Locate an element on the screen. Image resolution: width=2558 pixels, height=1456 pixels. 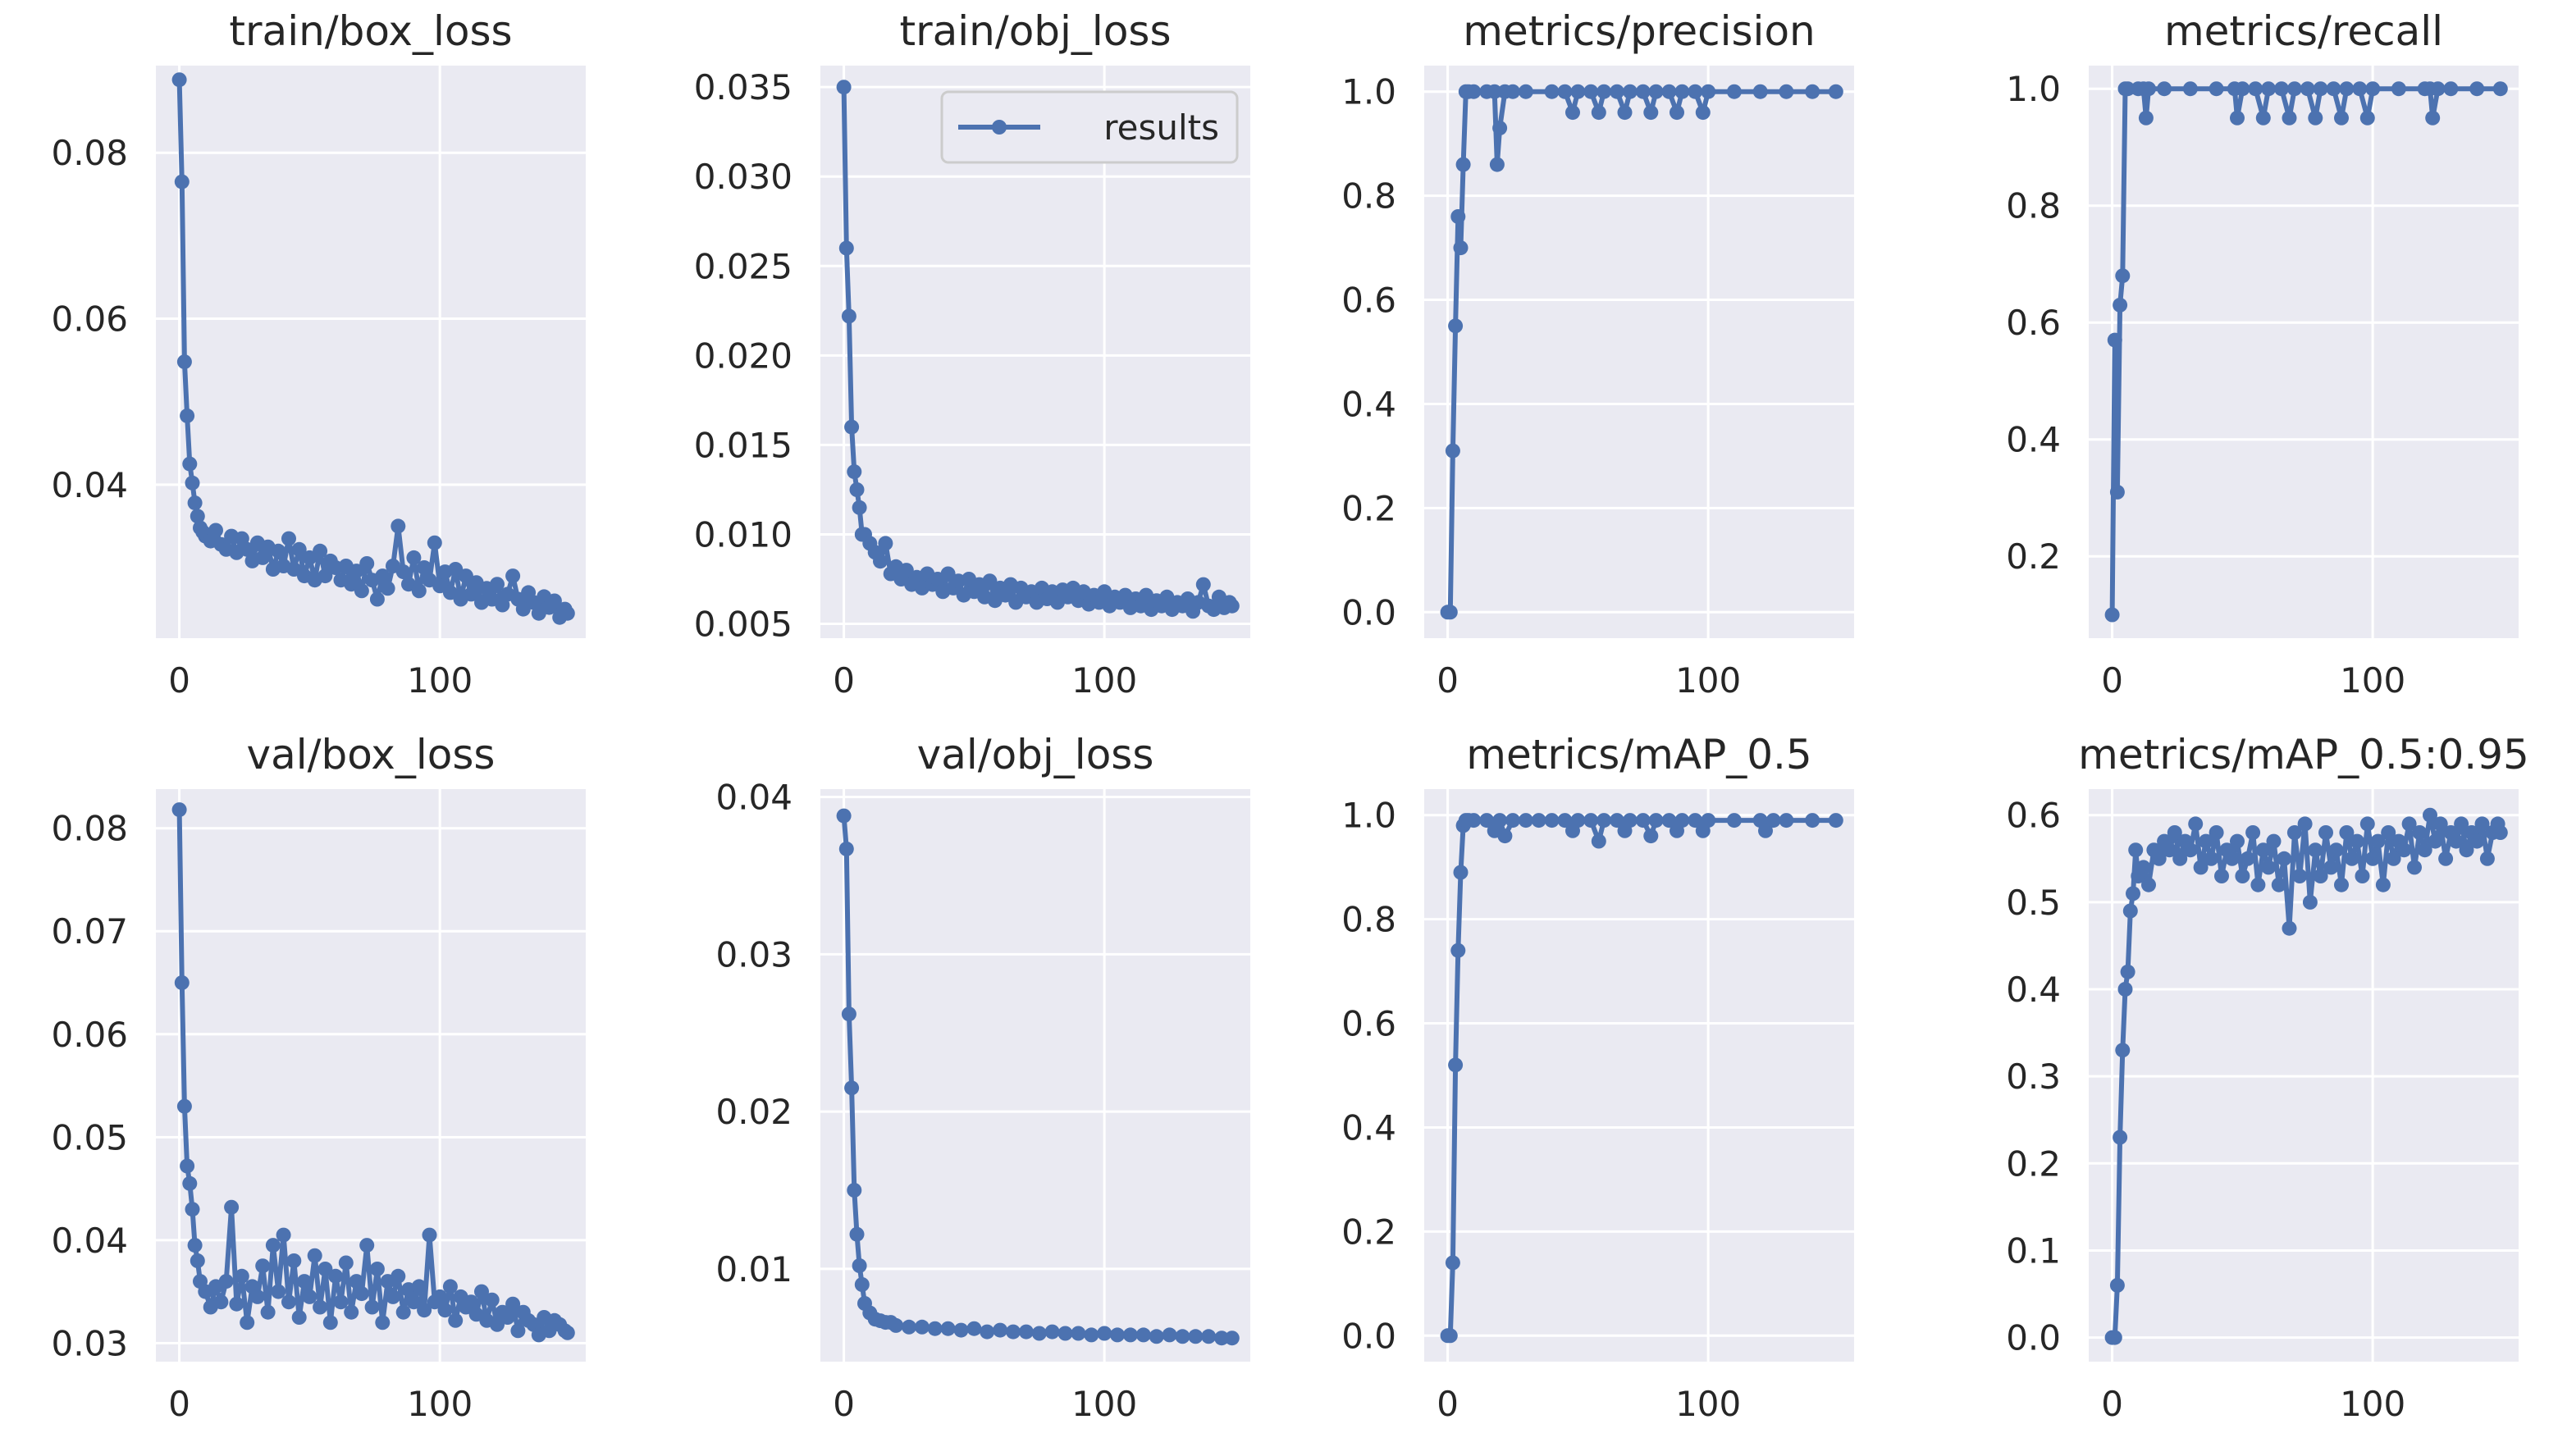
y-tick-label: 1.0 is located at coordinates (1368, 816).